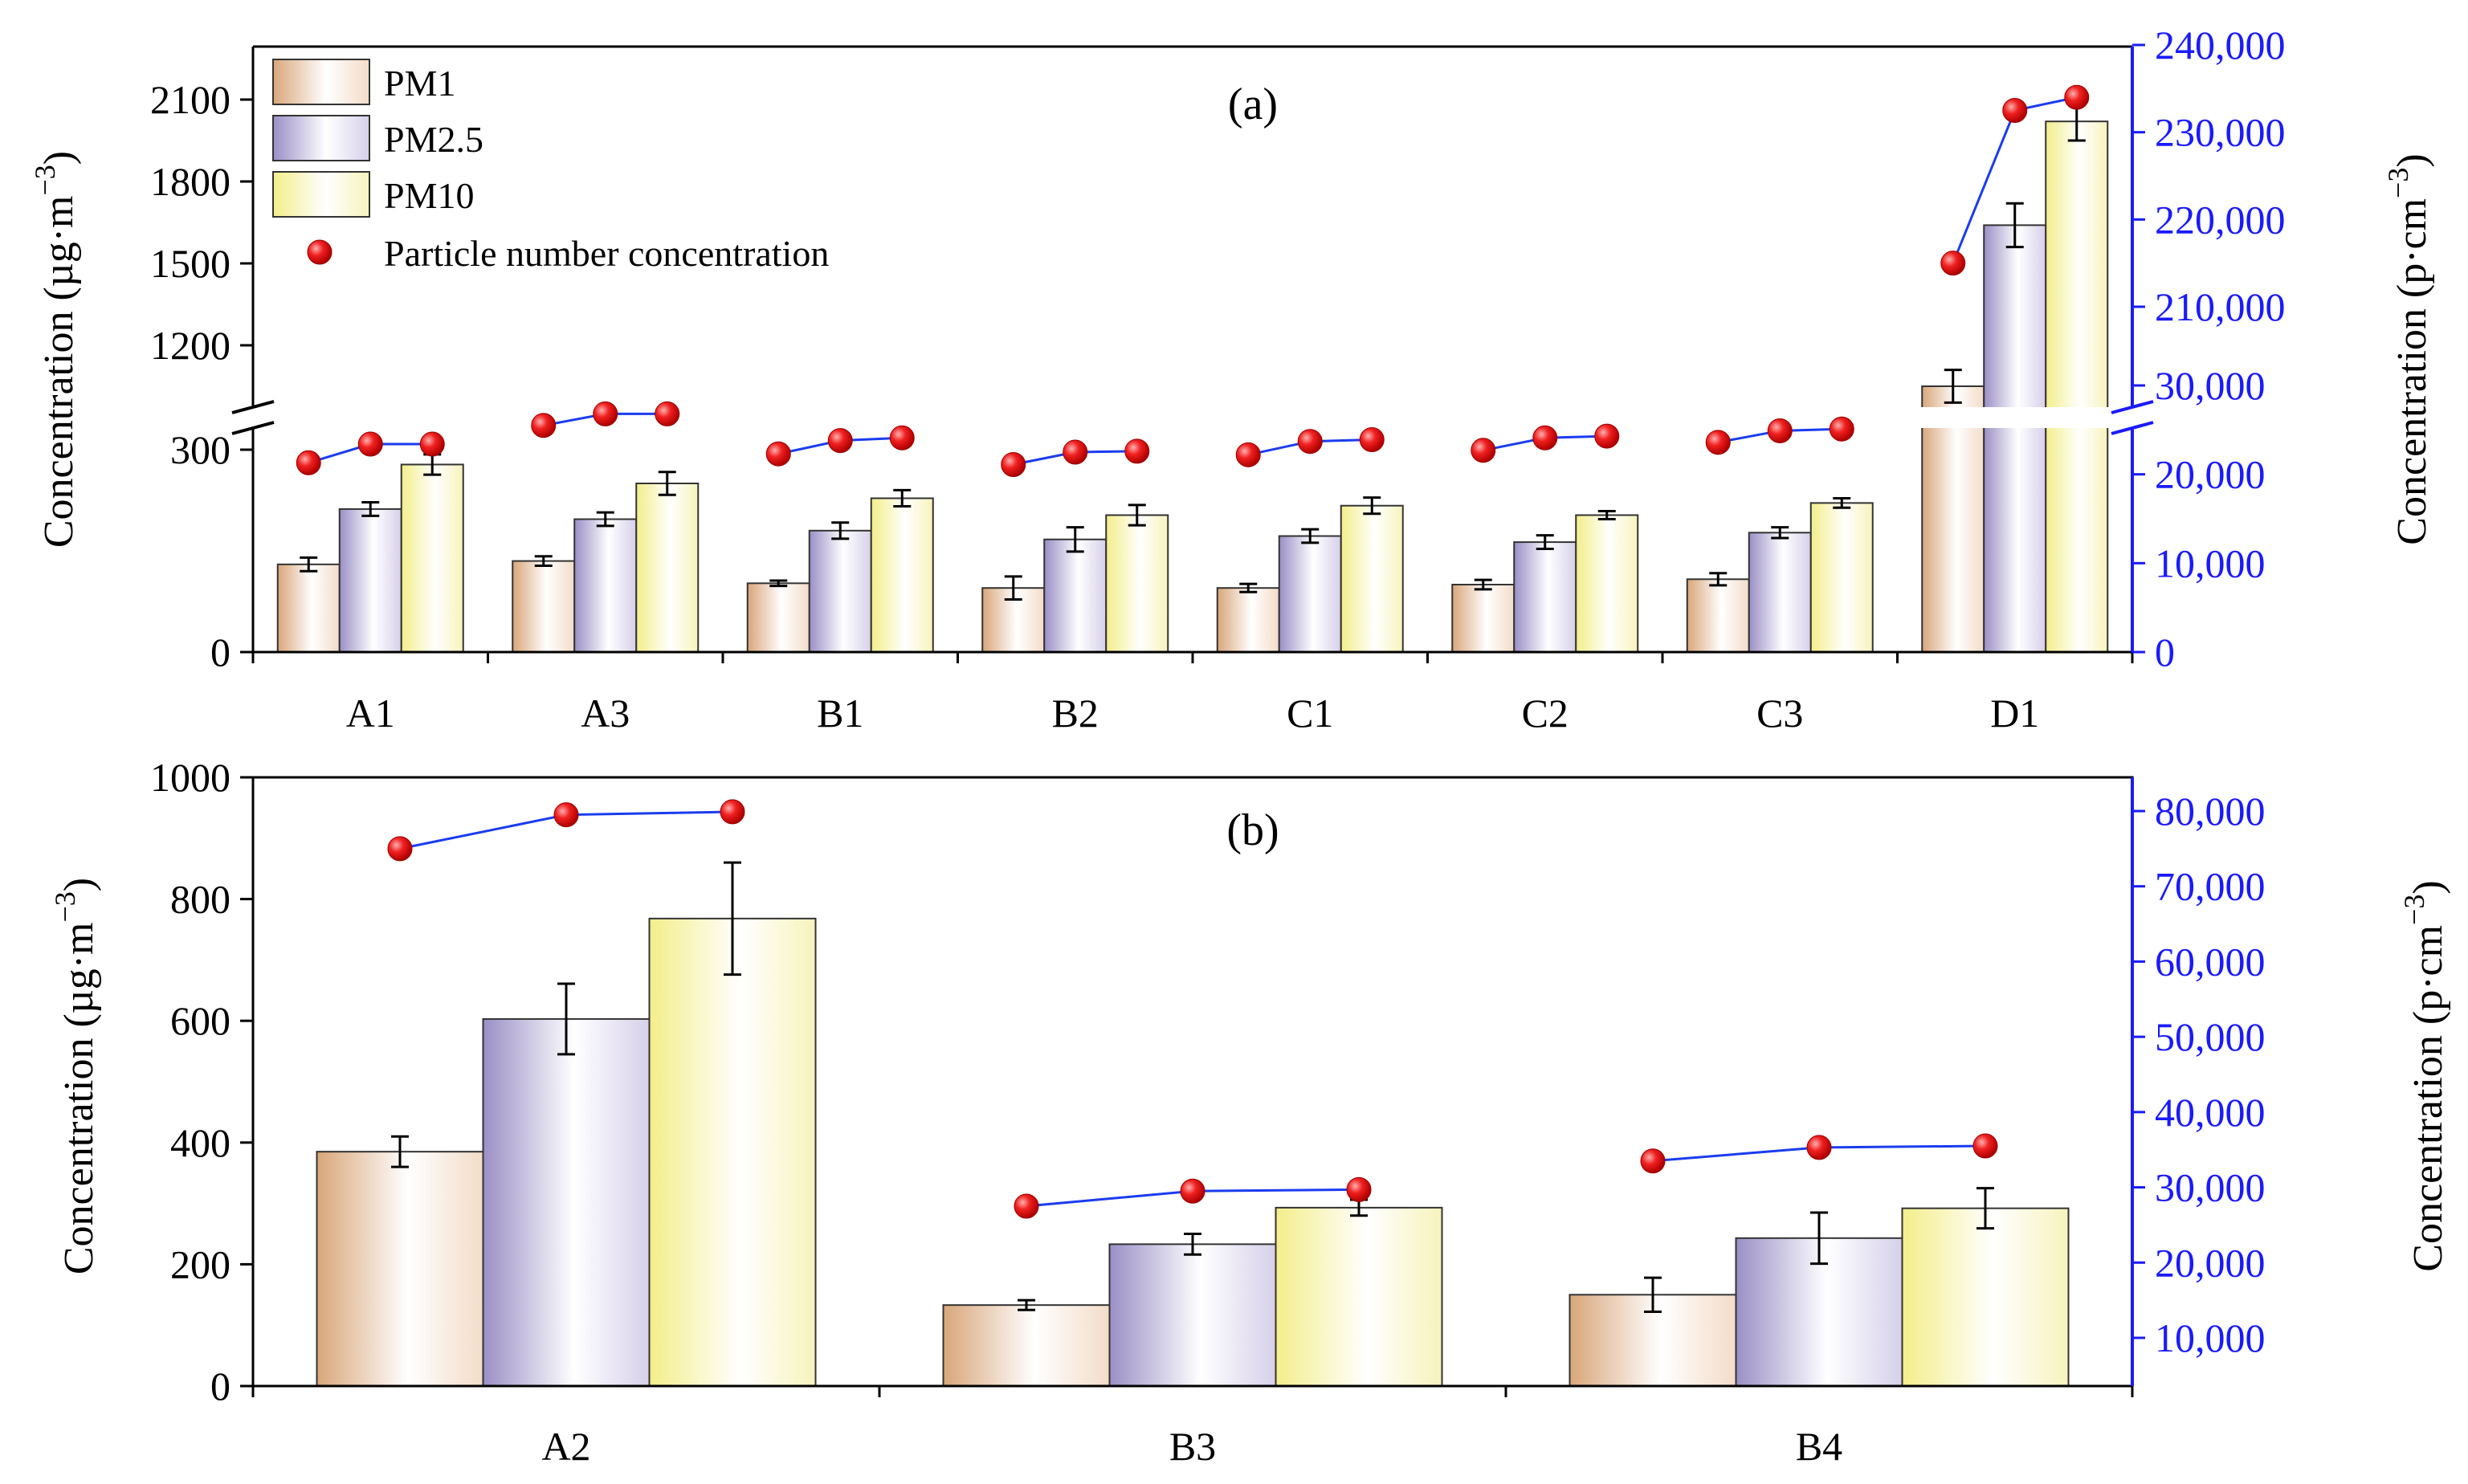  Describe the element at coordinates (200, 1142) in the screenshot. I see `y-tick-label-b-400: 400` at that location.